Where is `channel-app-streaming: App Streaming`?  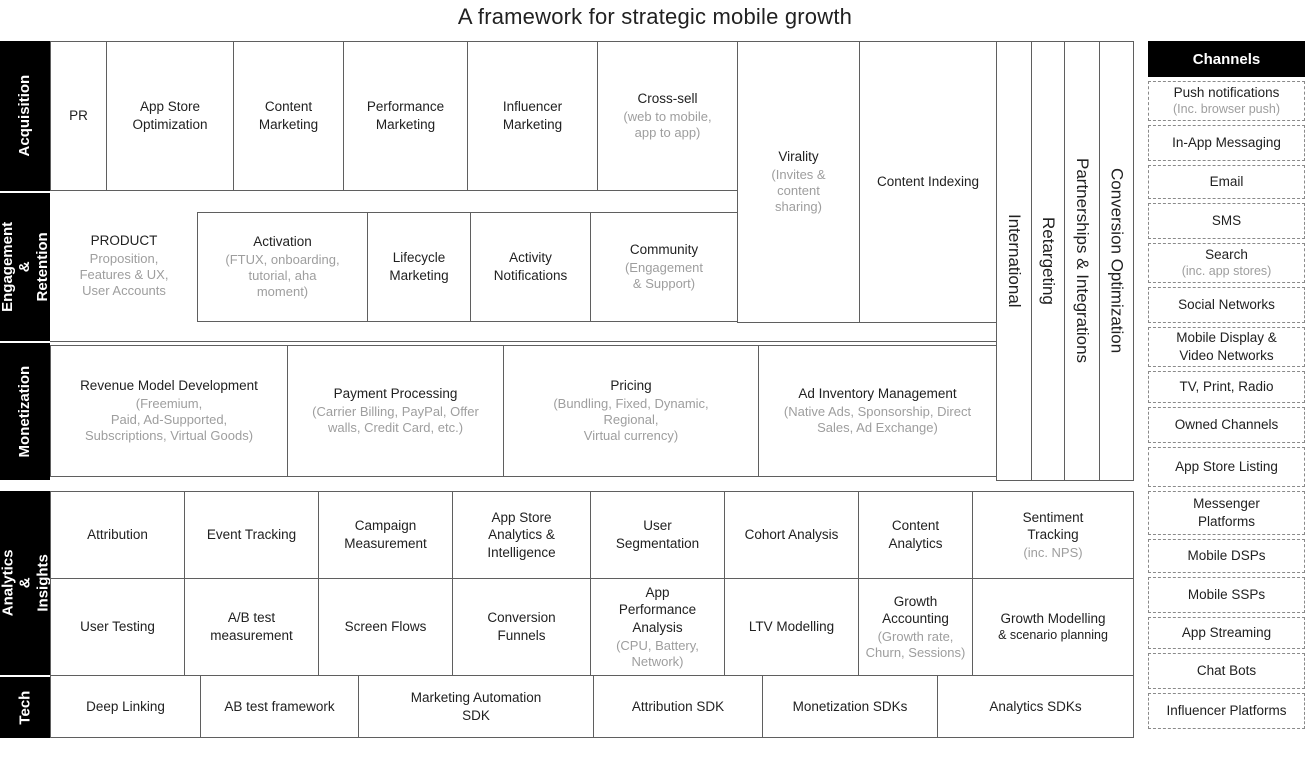
channel-app-streaming: App Streaming is located at coordinates (1226, 633).